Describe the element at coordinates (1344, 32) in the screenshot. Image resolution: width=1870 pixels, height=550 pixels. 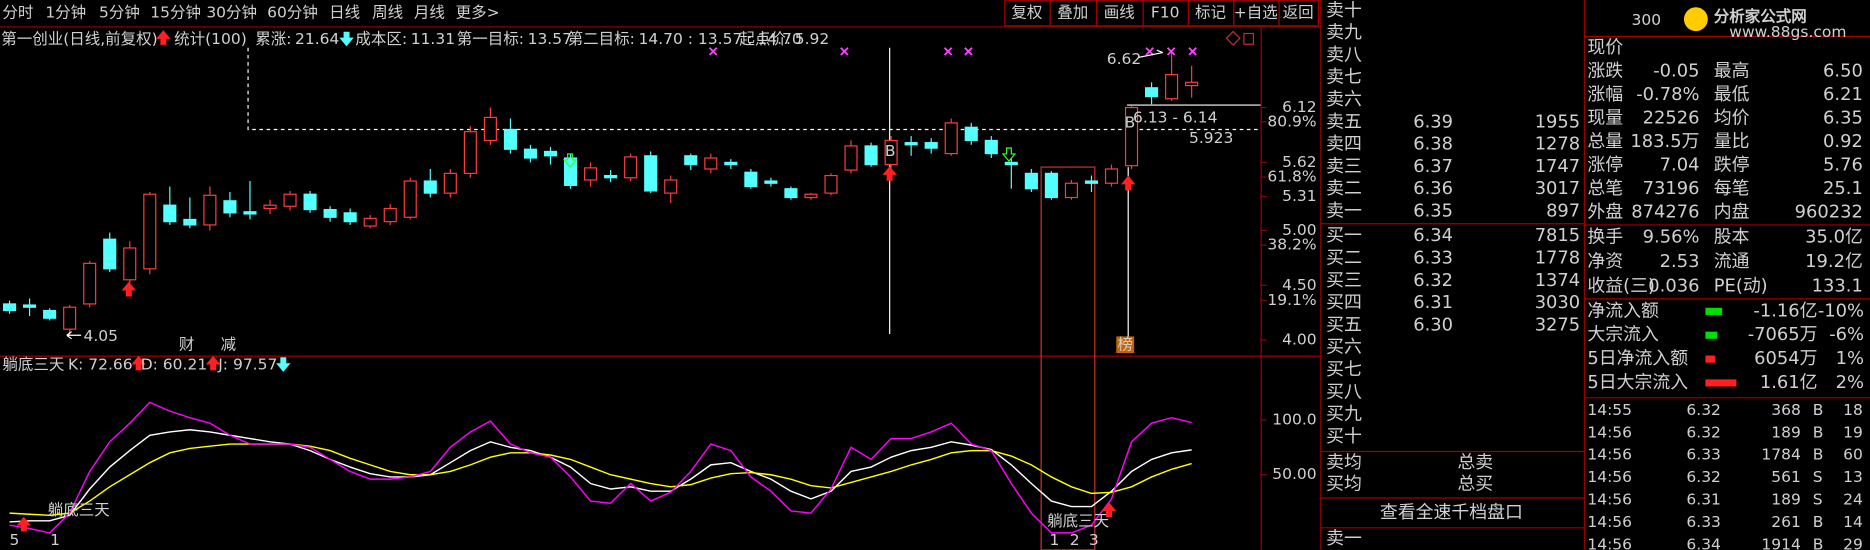
I see `book-label: 卖九` at that location.